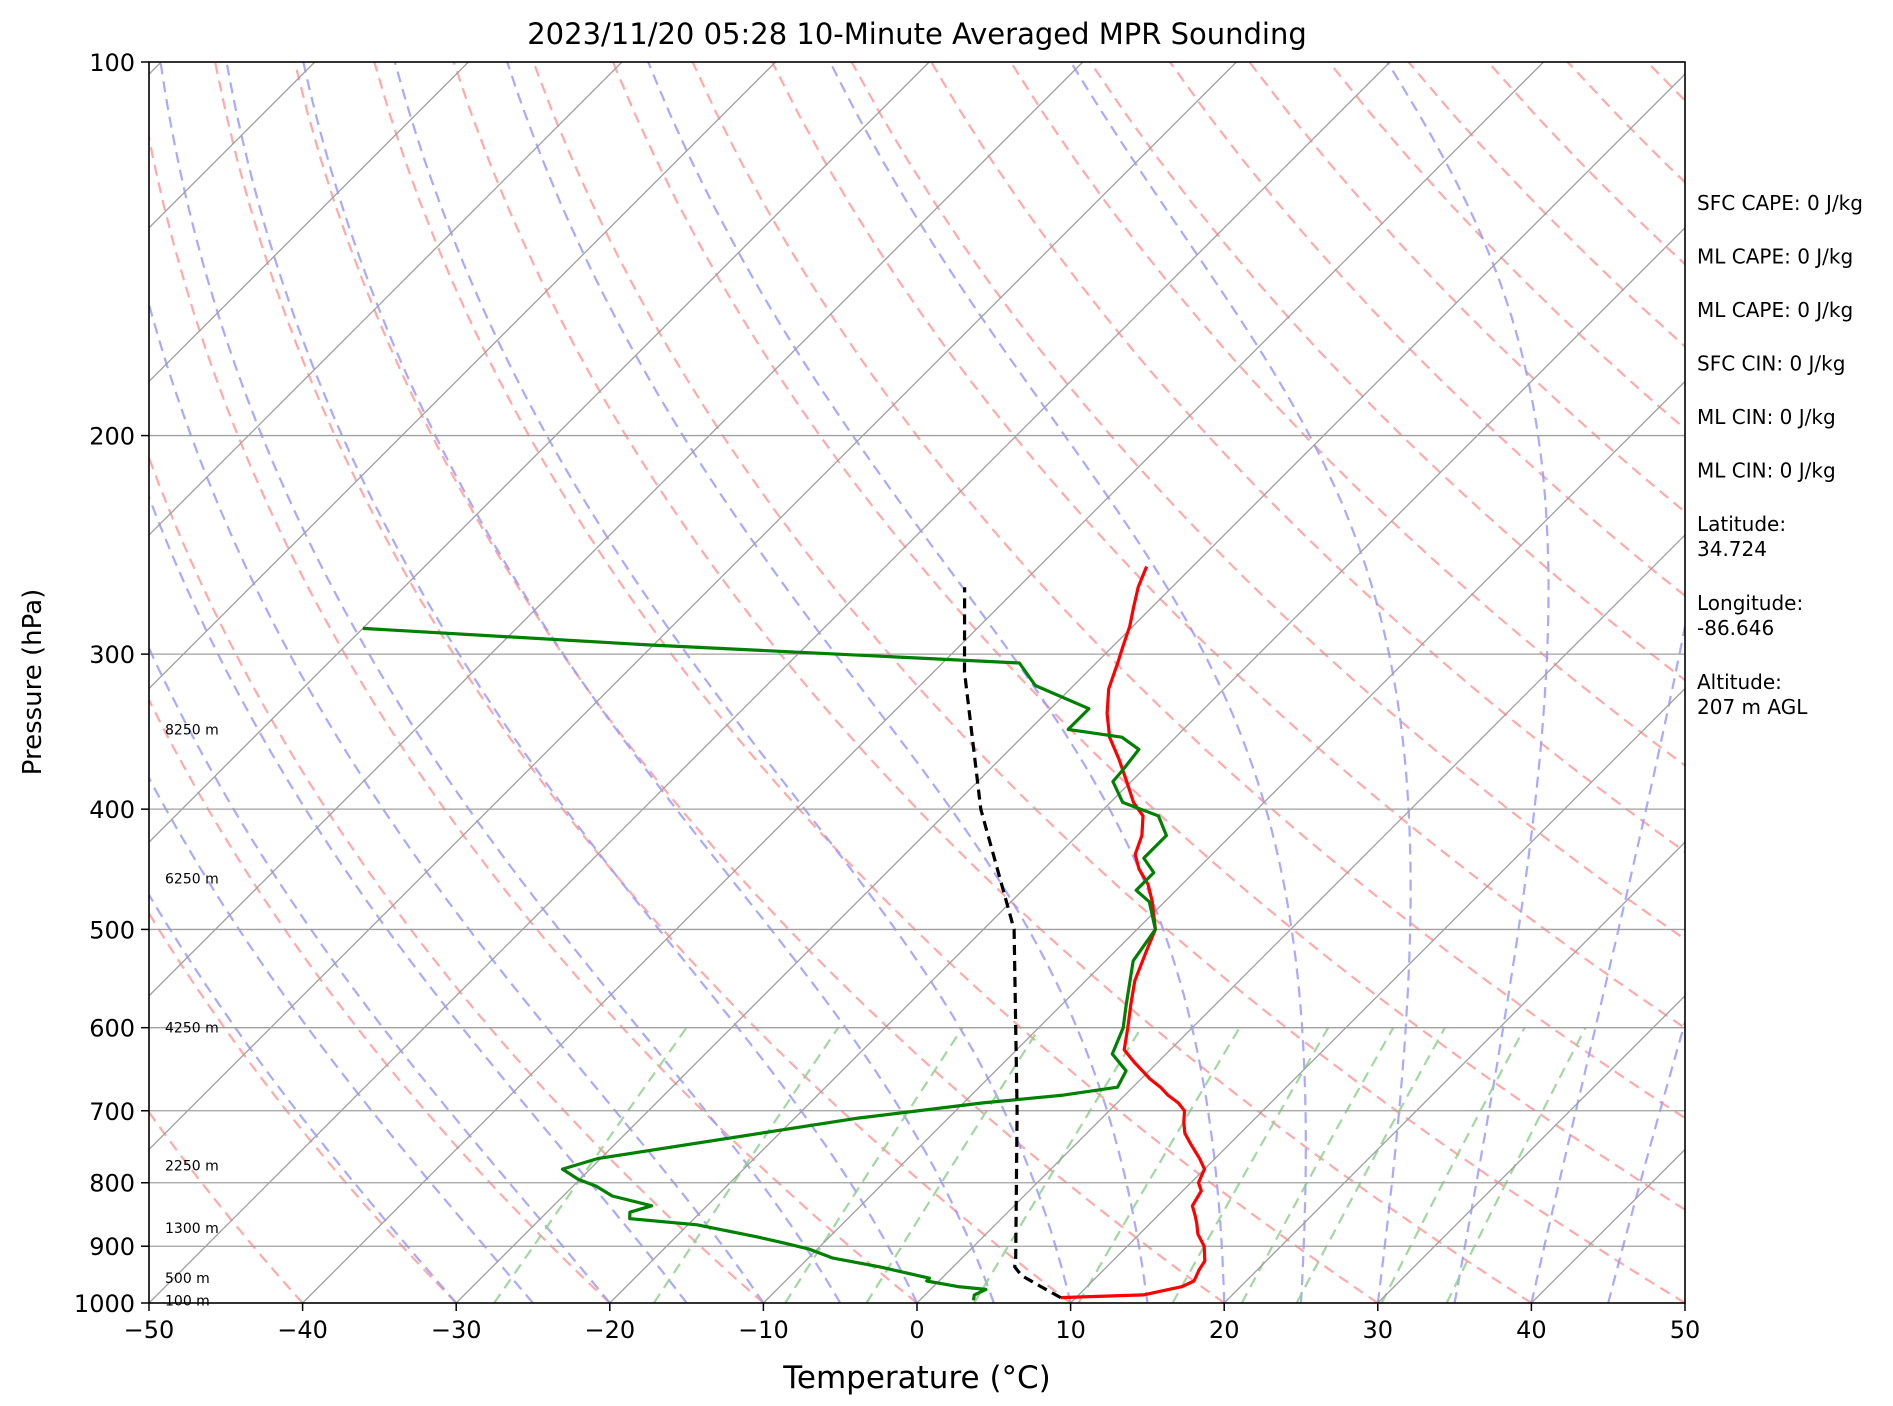 The width and height of the screenshot is (1893, 1406). What do you see at coordinates (192, 1015) in the screenshot?
I see `height-labels: 8250 m 6250 m 4250 m 2250 m 1300 m 500 m 100 m` at bounding box center [192, 1015].